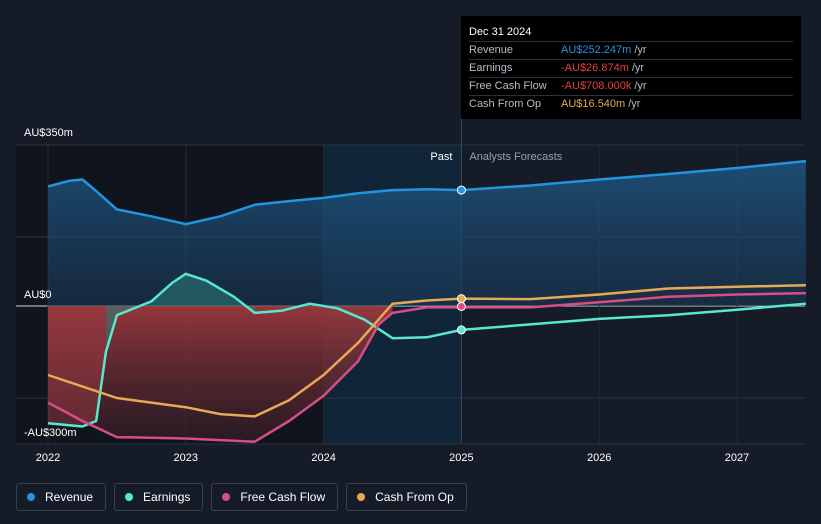 This screenshot has height=524, width=821. I want to click on x-tick-label: 2022, so click(48, 458).